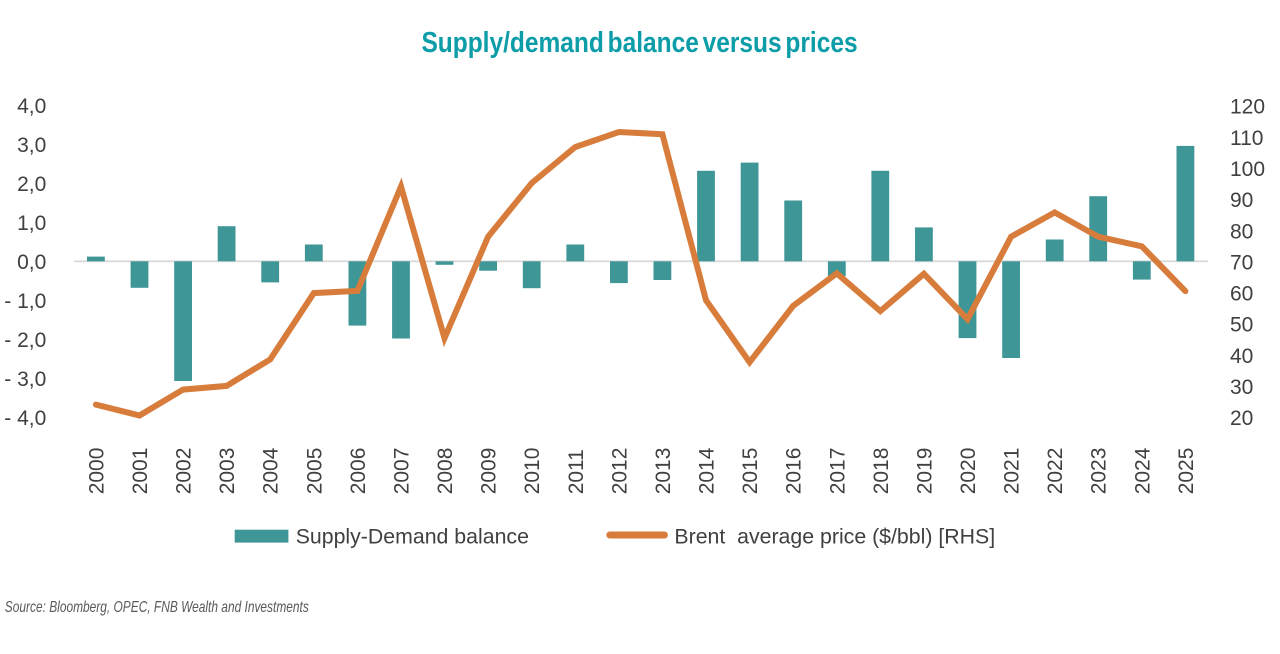 Image resolution: width=1280 pixels, height=654 pixels. What do you see at coordinates (1241, 200) in the screenshot?
I see `svg-text: 90` at bounding box center [1241, 200].